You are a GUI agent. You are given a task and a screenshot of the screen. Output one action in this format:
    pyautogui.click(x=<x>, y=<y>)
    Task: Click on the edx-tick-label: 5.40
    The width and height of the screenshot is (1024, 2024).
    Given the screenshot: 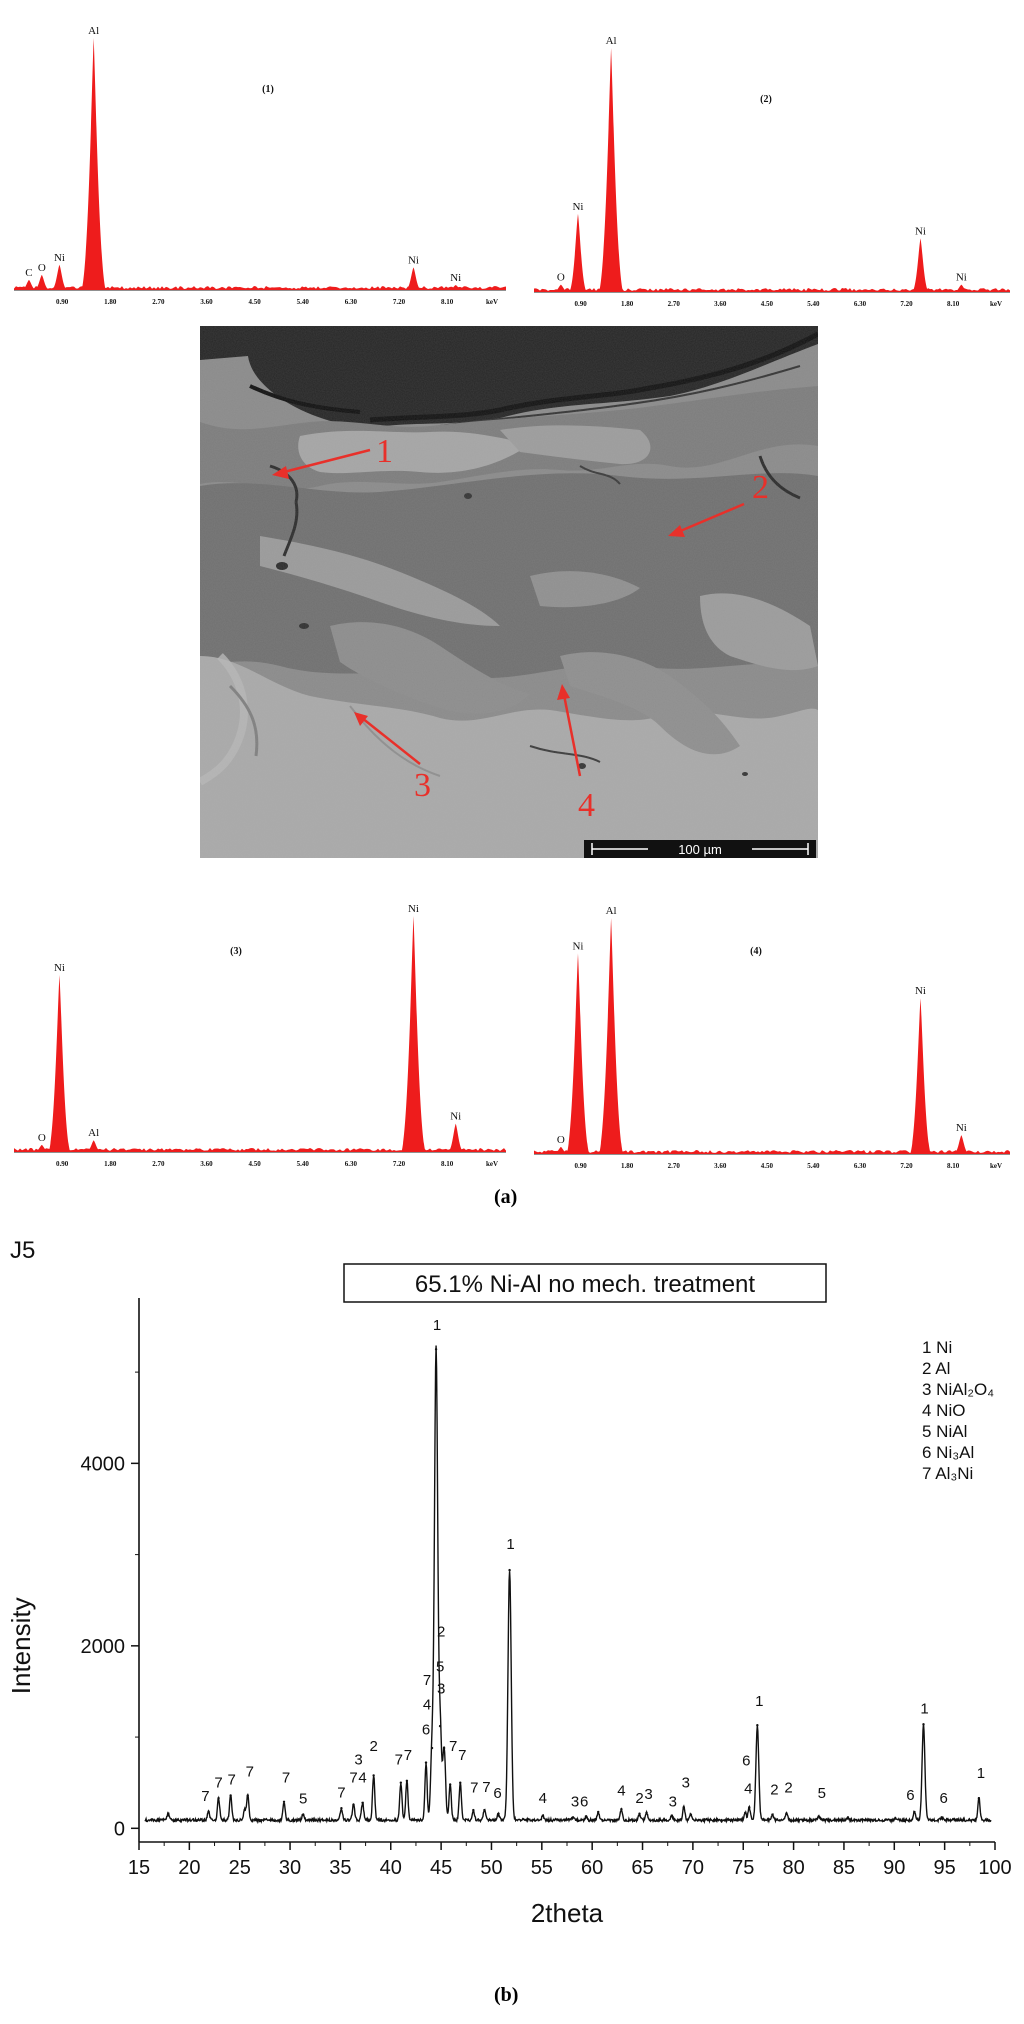 What is the action you would take?
    pyautogui.click(x=813, y=304)
    